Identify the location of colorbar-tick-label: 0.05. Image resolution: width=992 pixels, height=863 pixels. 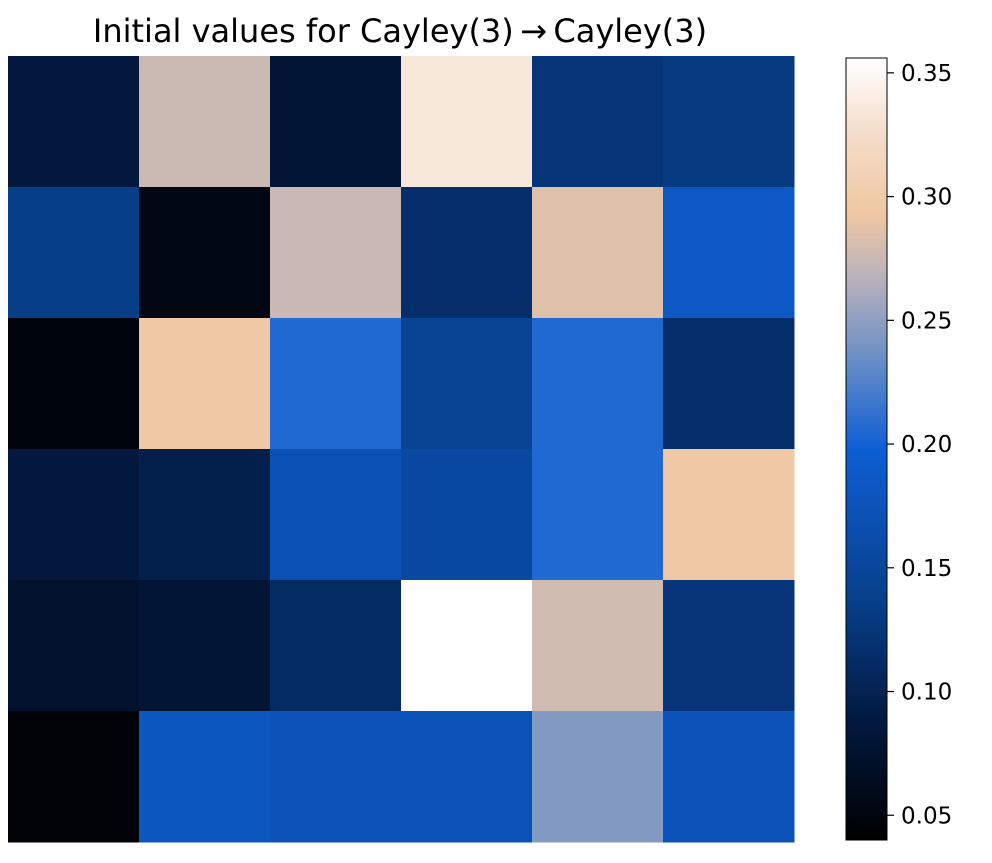
(926, 816).